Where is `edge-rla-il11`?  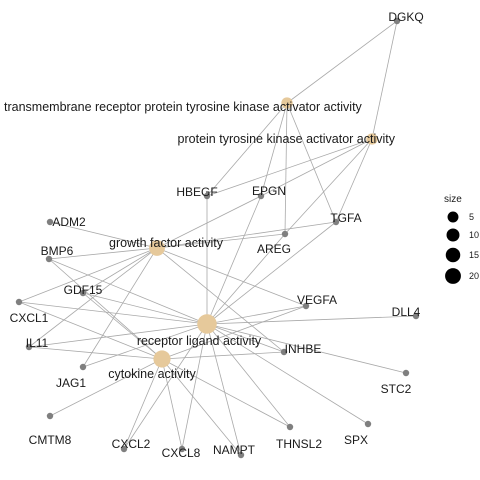
edge-rla-il11 is located at coordinates (118, 335).